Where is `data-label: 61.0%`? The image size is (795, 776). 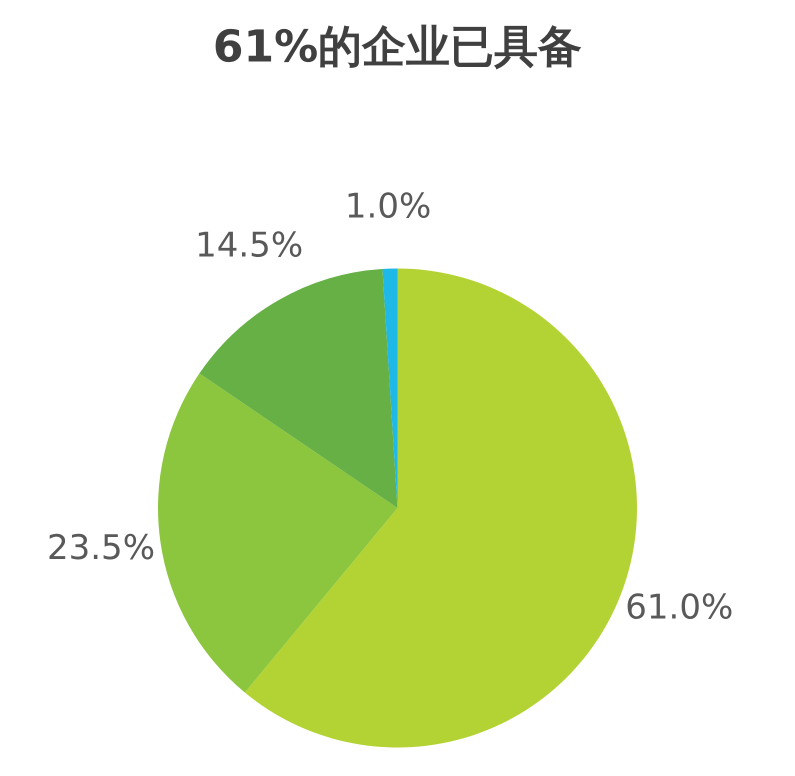
data-label: 61.0% is located at coordinates (679, 607).